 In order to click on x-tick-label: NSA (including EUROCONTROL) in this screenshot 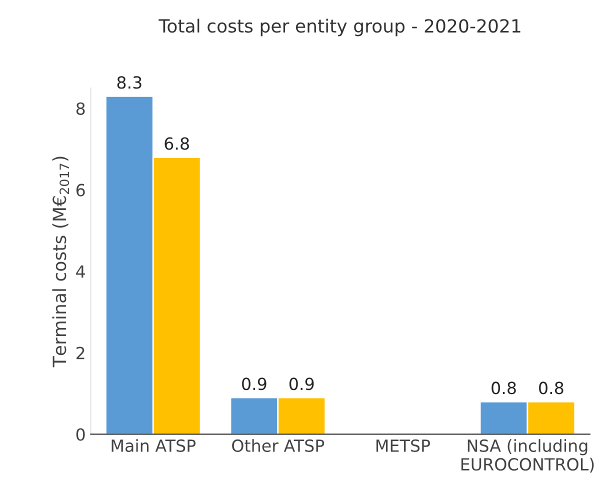, I will do `click(527, 456)`.